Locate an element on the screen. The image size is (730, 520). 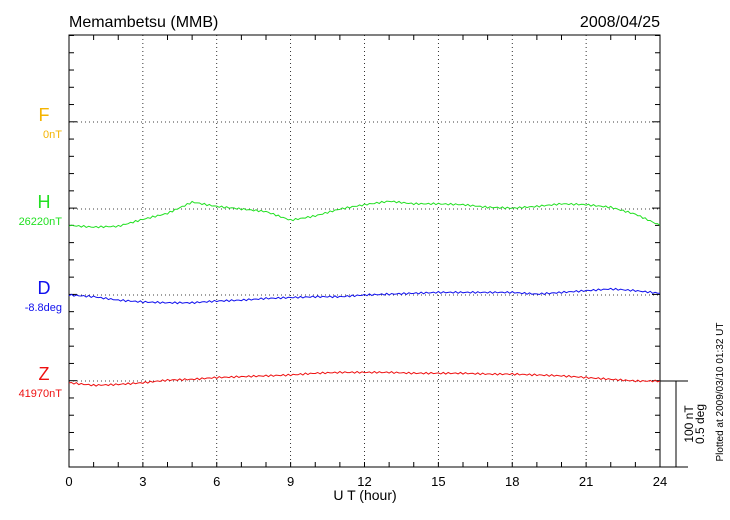
x-tick-label: 18 is located at coordinates (512, 481).